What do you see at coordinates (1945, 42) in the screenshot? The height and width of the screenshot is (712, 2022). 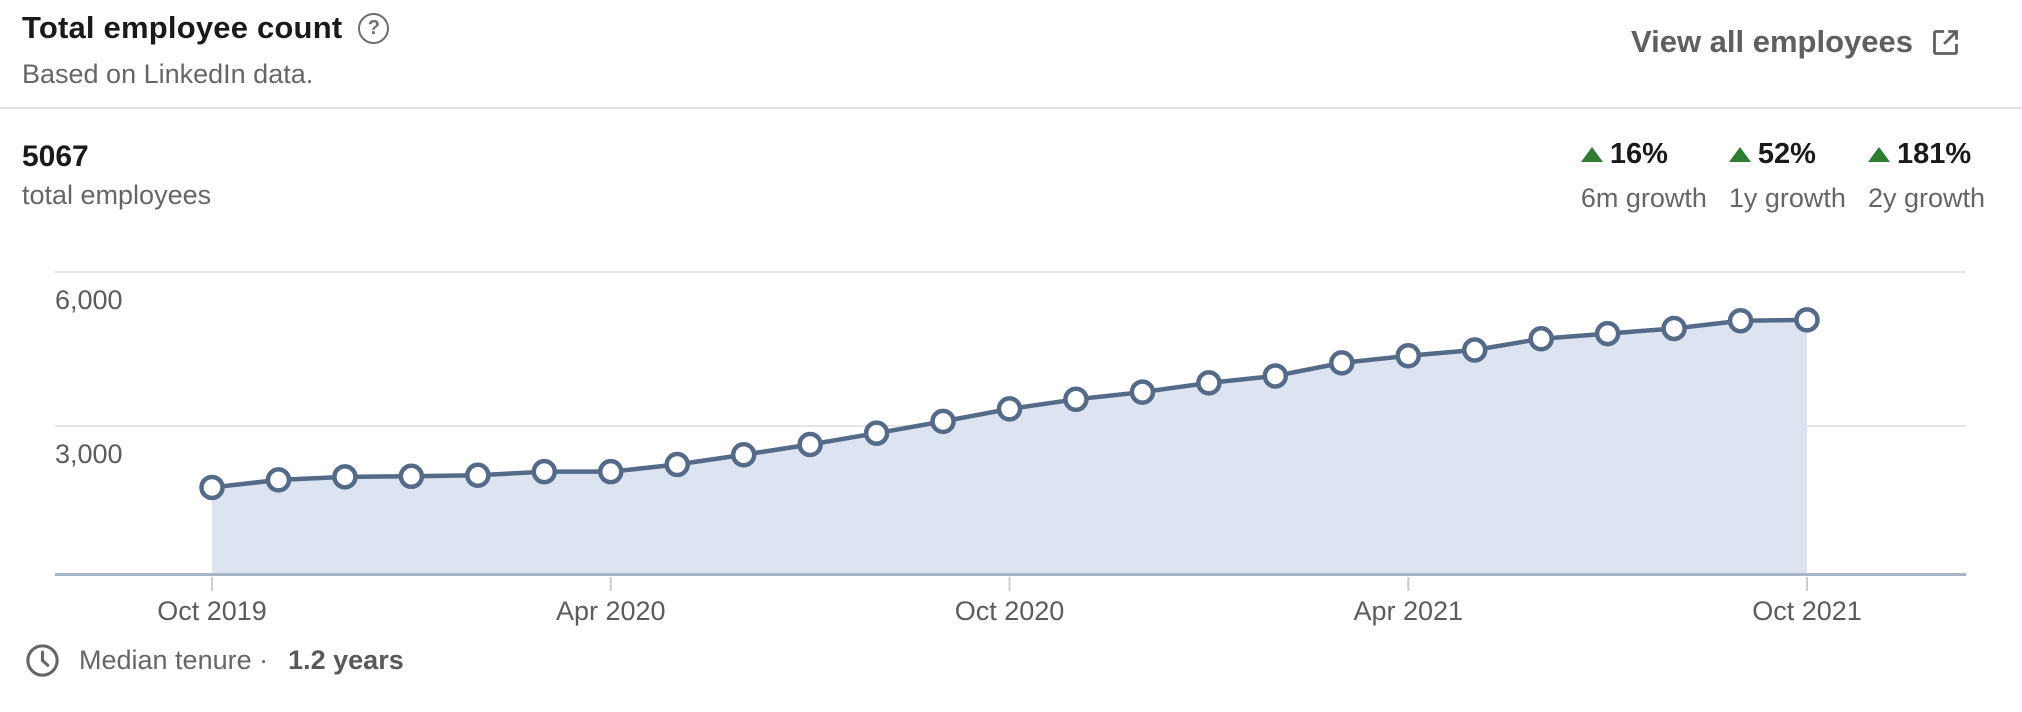 I see `external-link-icon` at bounding box center [1945, 42].